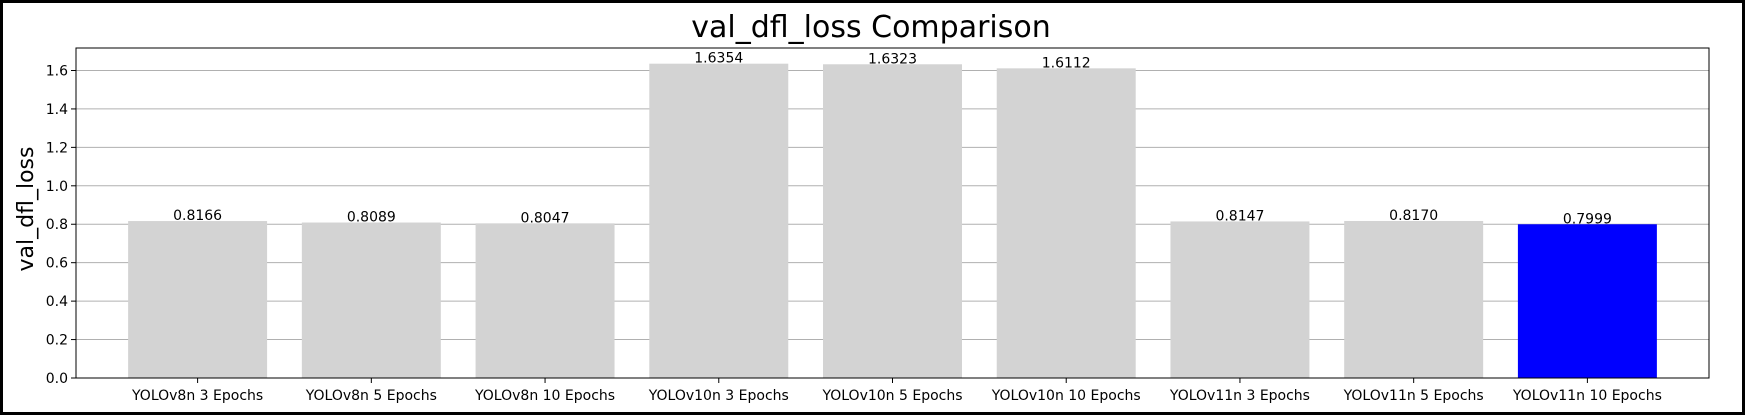 This screenshot has height=415, width=1745. What do you see at coordinates (57, 264) in the screenshot?
I see `y-tick-label: 0.6` at bounding box center [57, 264].